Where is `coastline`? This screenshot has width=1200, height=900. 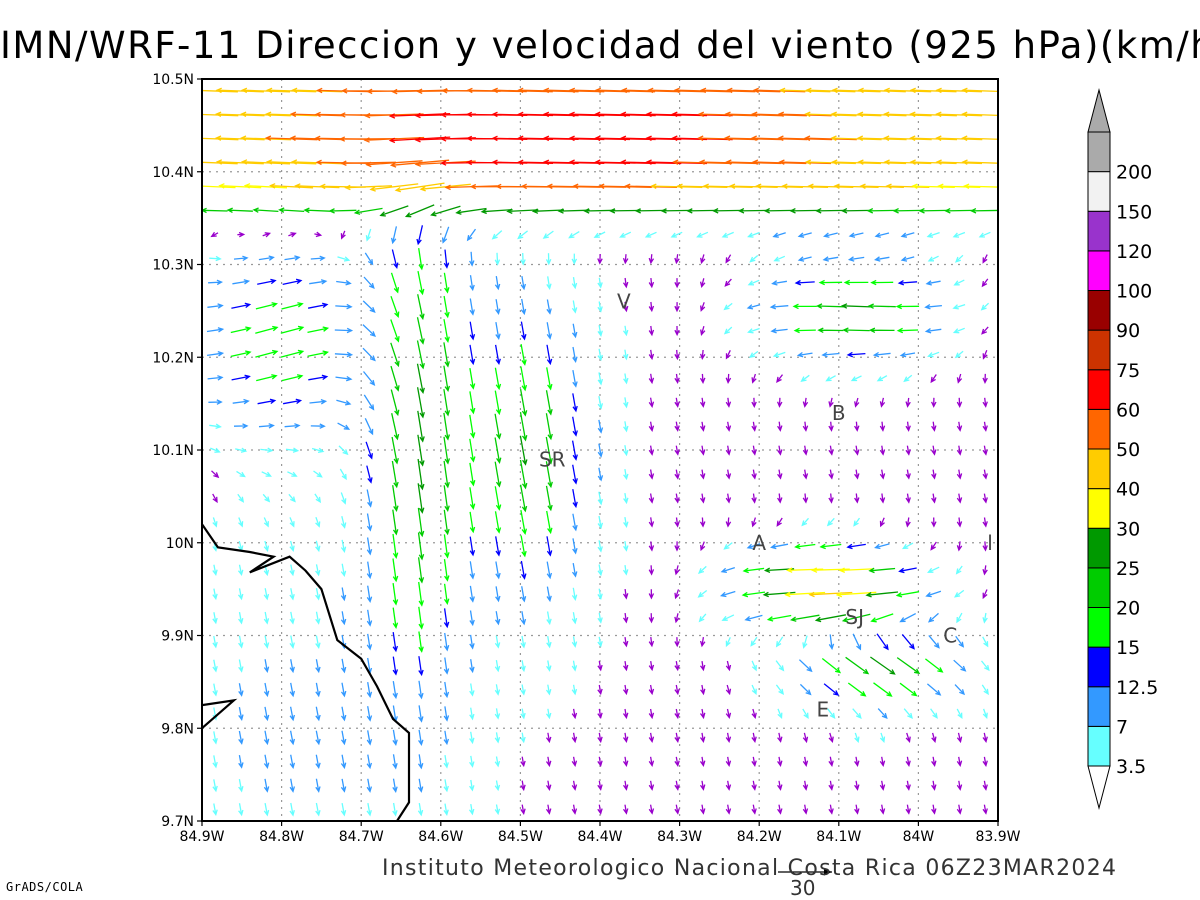
coastline is located at coordinates (306, 672).